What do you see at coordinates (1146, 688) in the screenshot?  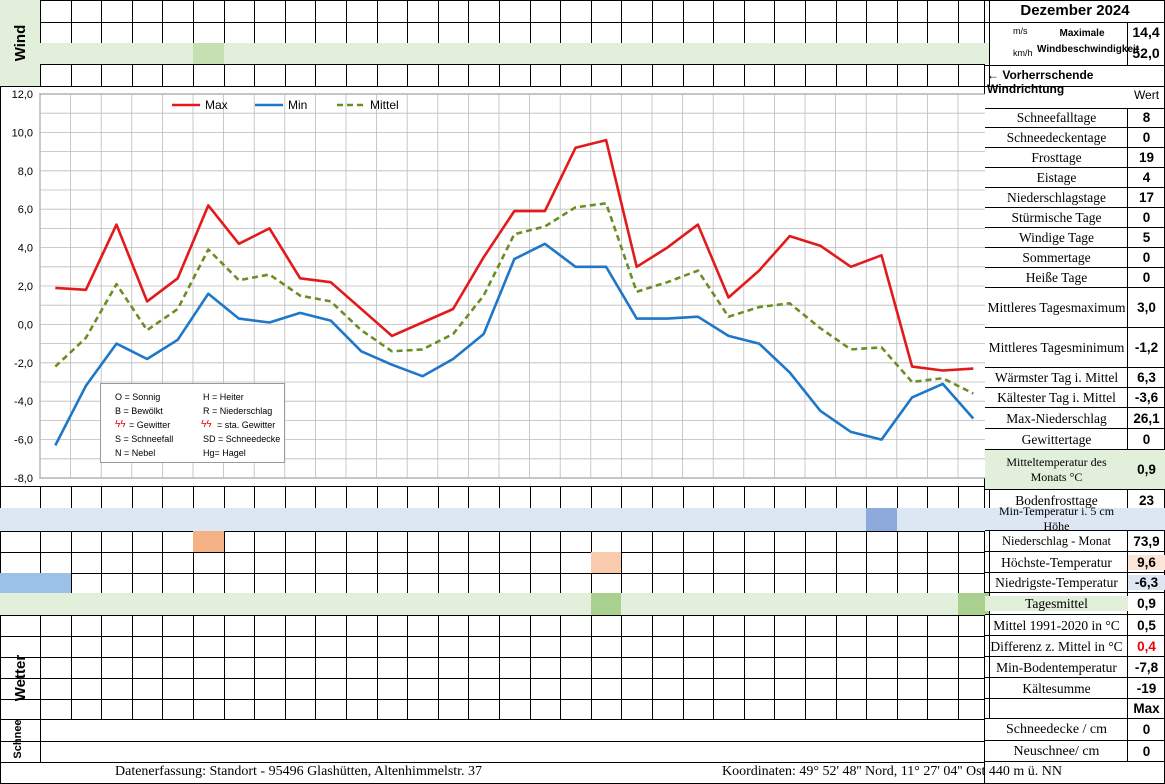 I see `row-summary-value: -19` at bounding box center [1146, 688].